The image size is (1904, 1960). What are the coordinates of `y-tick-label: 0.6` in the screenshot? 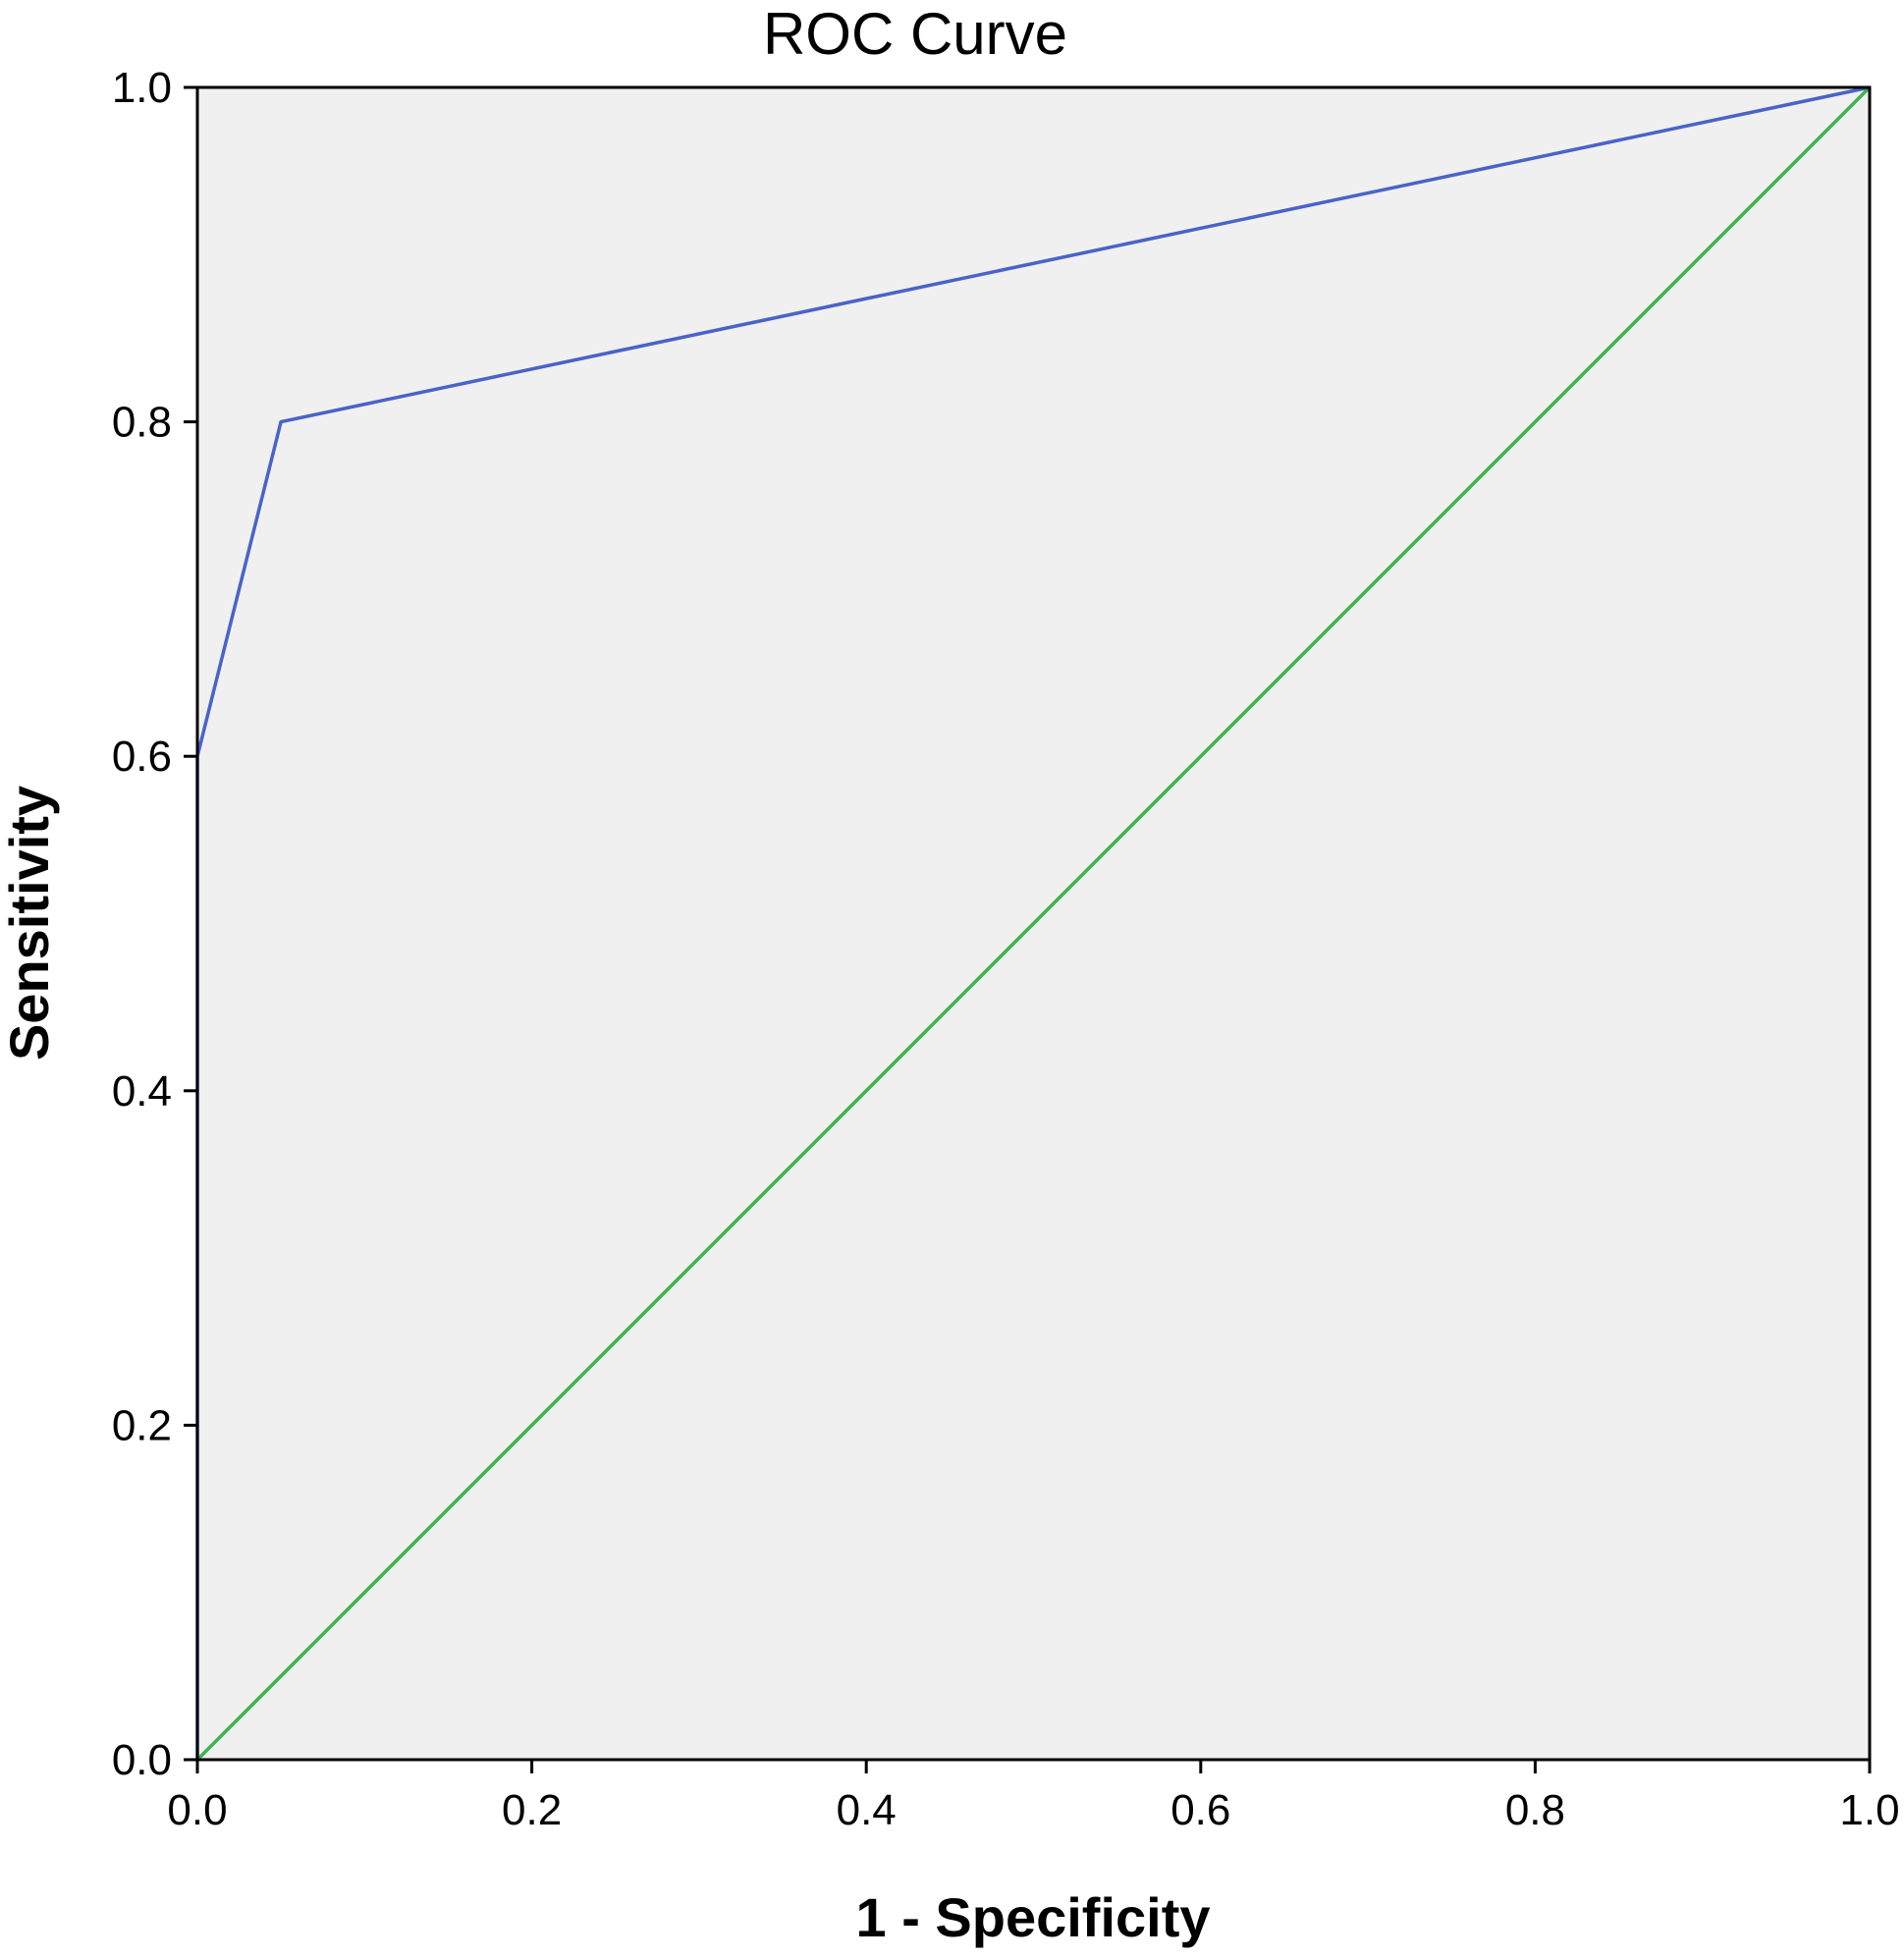 It's located at (142, 757).